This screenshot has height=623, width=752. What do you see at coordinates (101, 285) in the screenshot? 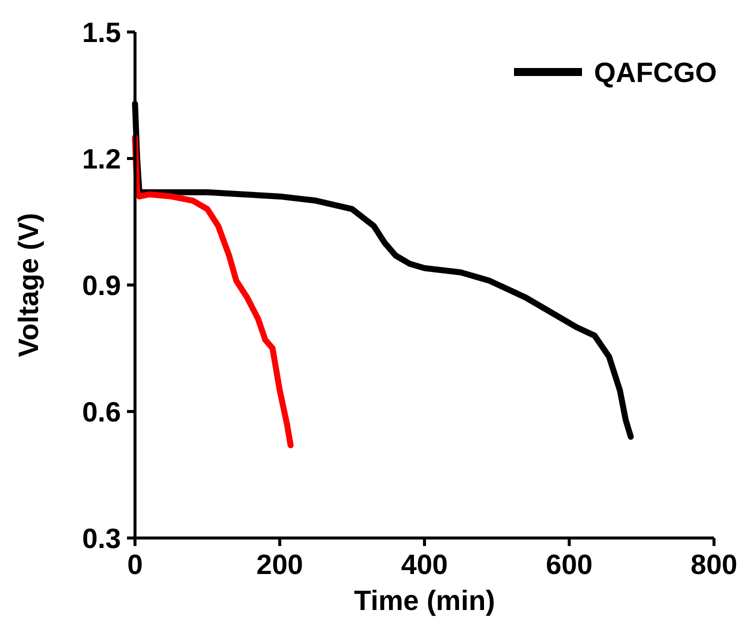
I see `y-tick-label: 0.9` at bounding box center [101, 285].